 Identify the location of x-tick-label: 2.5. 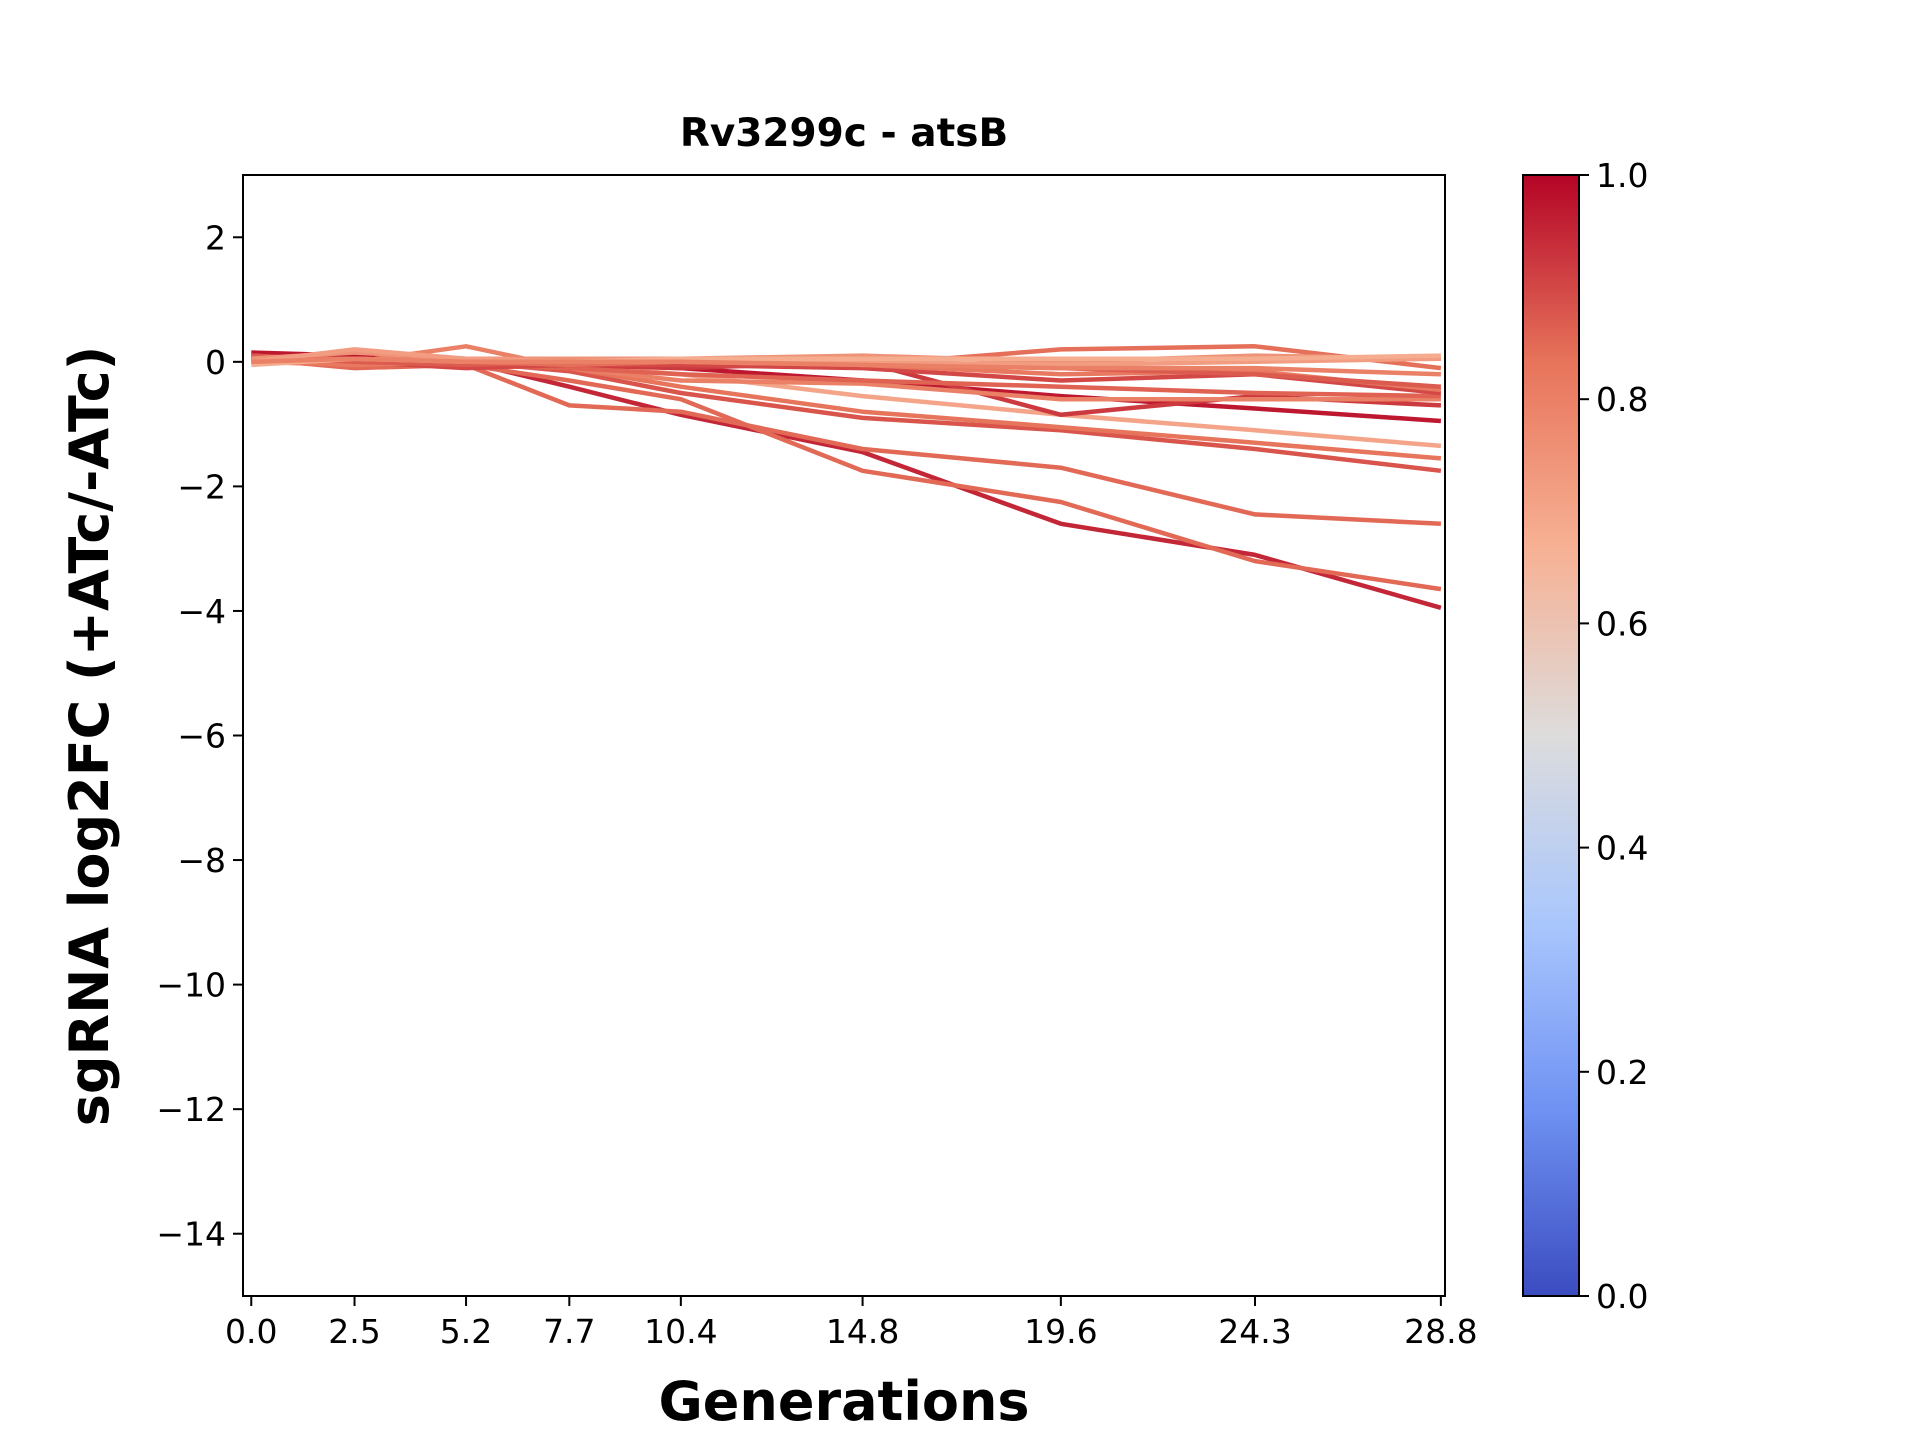
(354, 1331).